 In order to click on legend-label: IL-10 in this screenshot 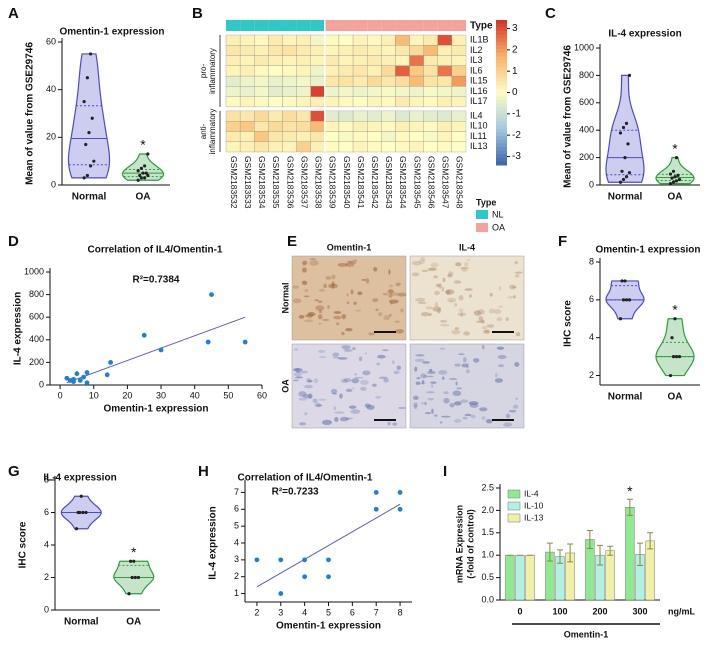, I will do `click(534, 505)`.